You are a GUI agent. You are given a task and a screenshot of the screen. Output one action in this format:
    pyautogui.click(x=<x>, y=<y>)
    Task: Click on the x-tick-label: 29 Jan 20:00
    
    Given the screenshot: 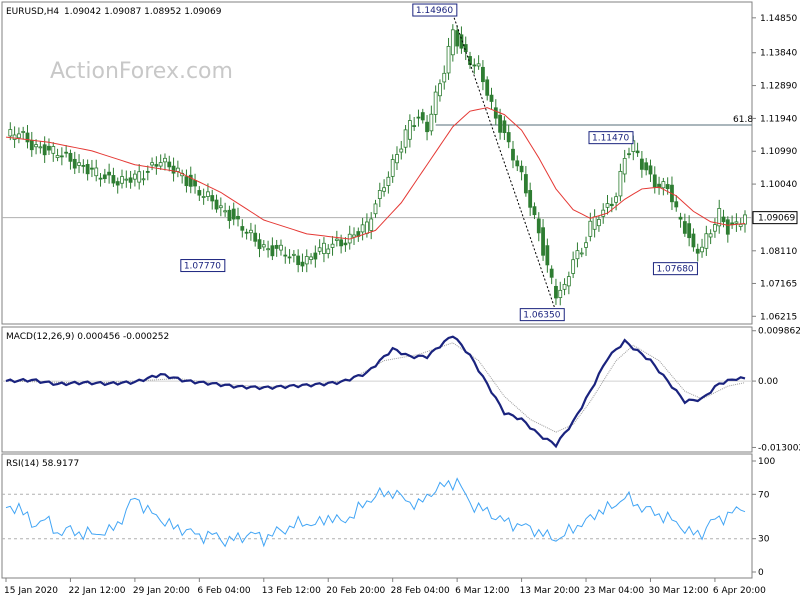 What is the action you would take?
    pyautogui.click(x=161, y=591)
    